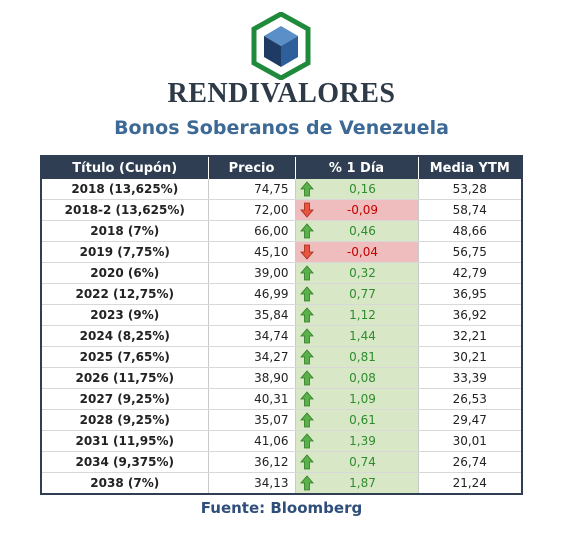 The image size is (563, 539). What do you see at coordinates (362, 273) in the screenshot?
I see `bond-change-value: 0,32` at bounding box center [362, 273].